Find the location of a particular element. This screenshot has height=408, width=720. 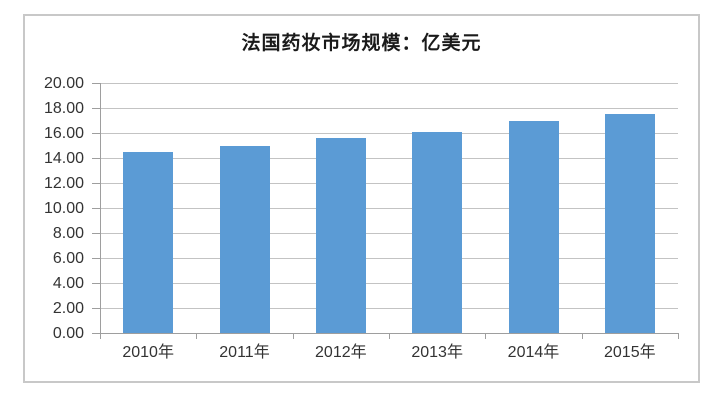

y-axis-line is located at coordinates (100, 208).